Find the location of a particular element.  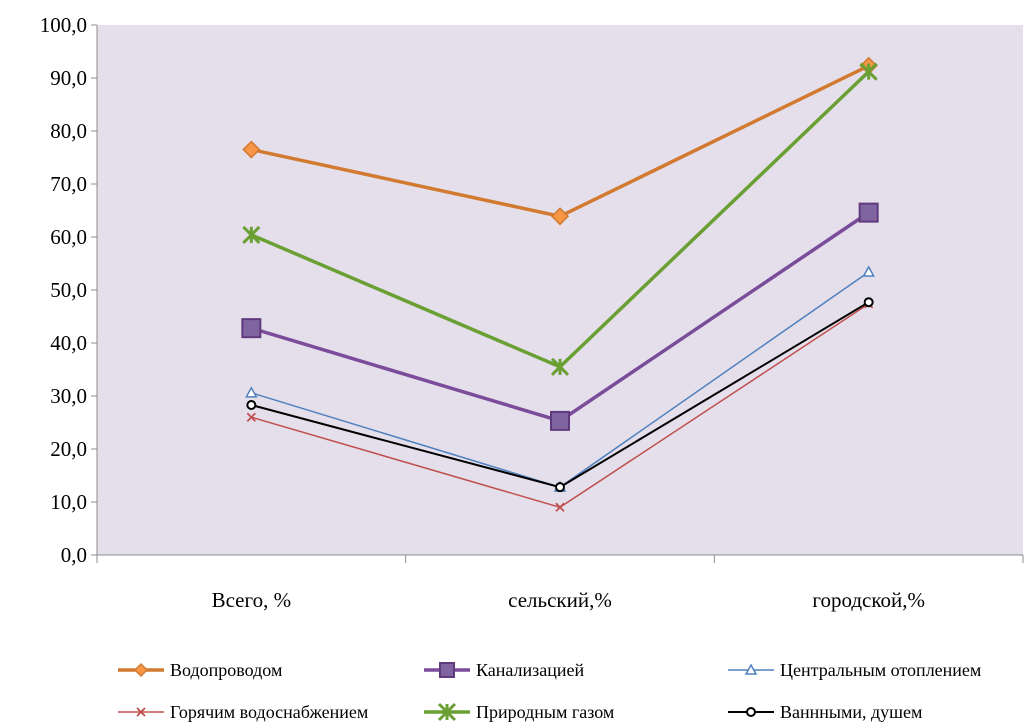

legend-item: Ваннными, душем is located at coordinates (825, 712).